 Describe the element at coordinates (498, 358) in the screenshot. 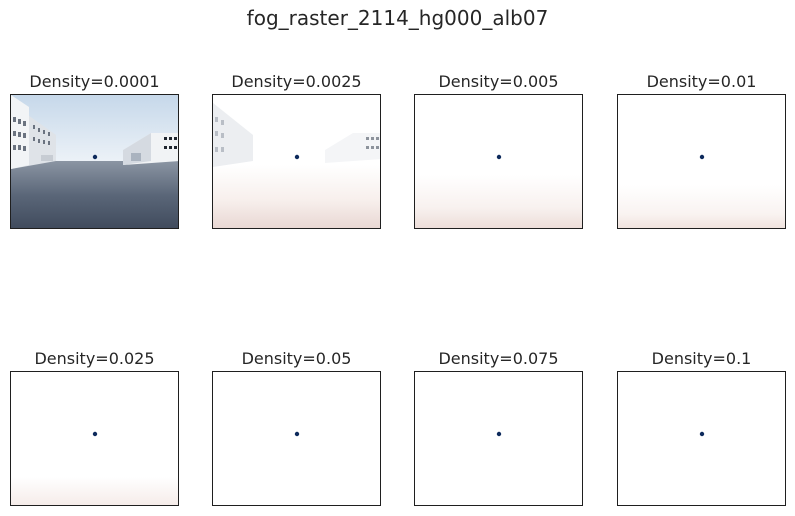

I see `panel-title: Density=0.075` at that location.